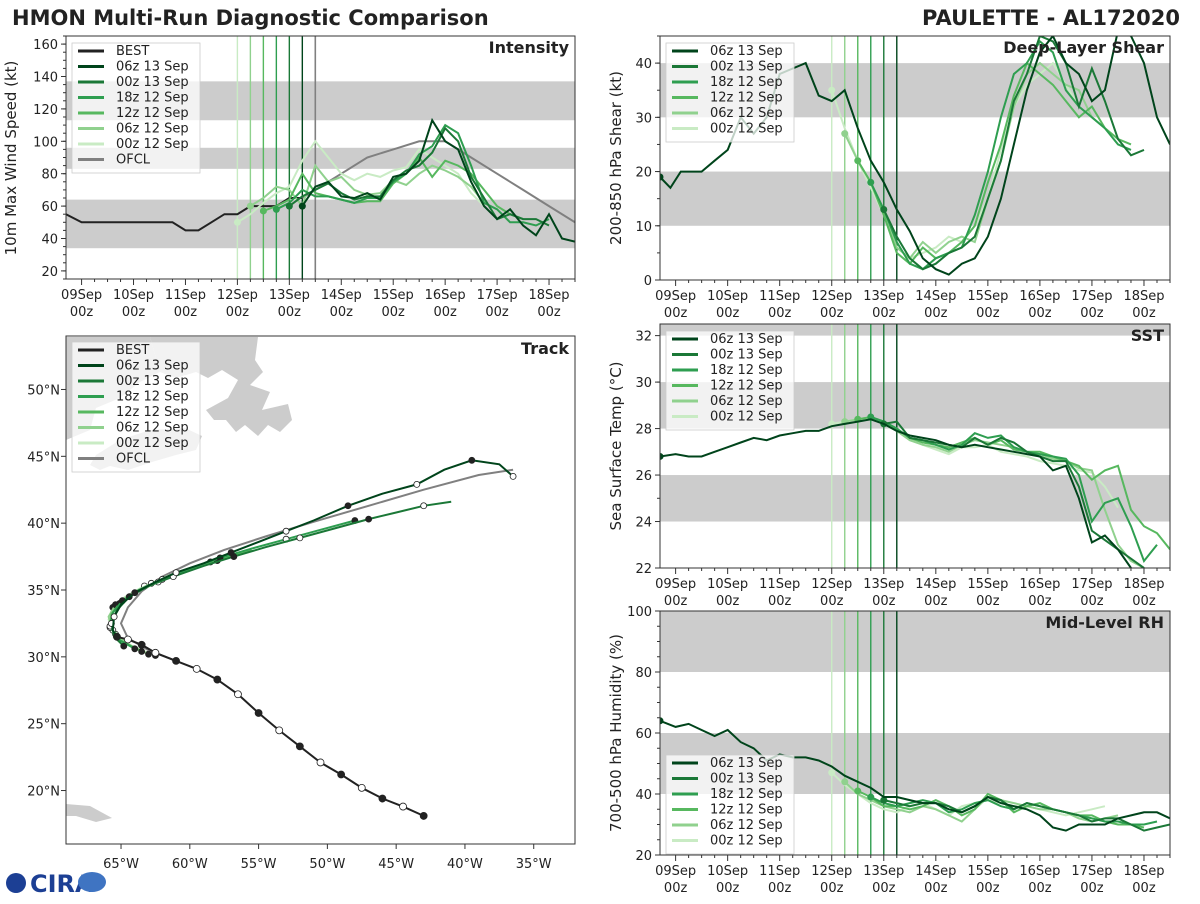 The height and width of the screenshot is (904, 1200). What do you see at coordinates (465, 864) in the screenshot?
I see `lon-tick-label: 40°W` at bounding box center [465, 864].